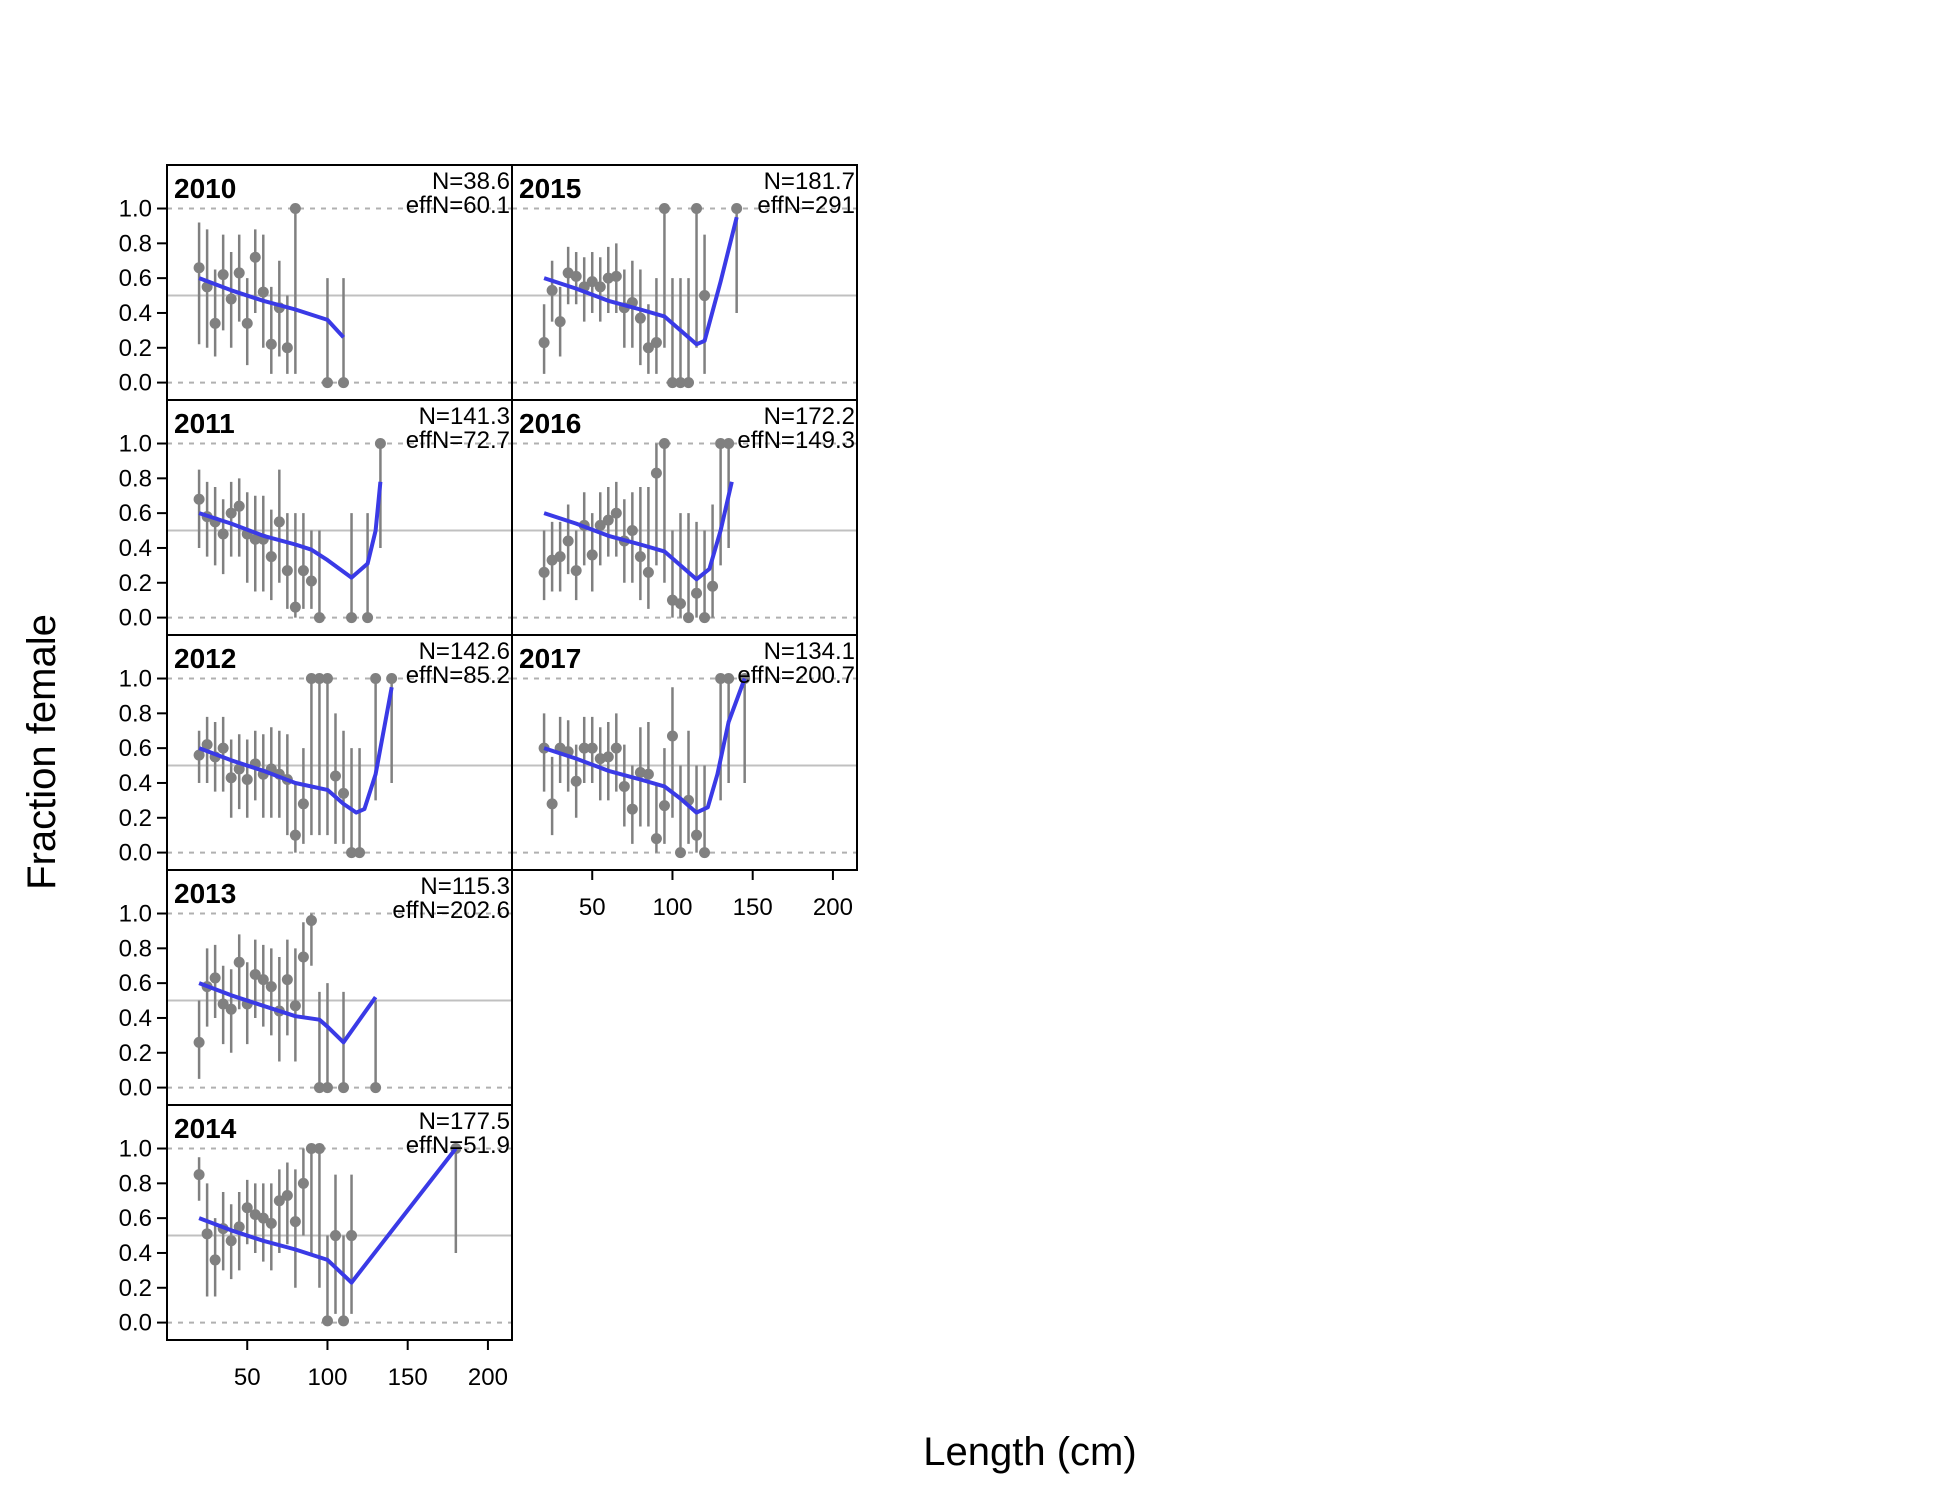 This screenshot has width=1950, height=1500. Describe the element at coordinates (550, 423) in the screenshot. I see `panel-year-label: 2016` at that location.